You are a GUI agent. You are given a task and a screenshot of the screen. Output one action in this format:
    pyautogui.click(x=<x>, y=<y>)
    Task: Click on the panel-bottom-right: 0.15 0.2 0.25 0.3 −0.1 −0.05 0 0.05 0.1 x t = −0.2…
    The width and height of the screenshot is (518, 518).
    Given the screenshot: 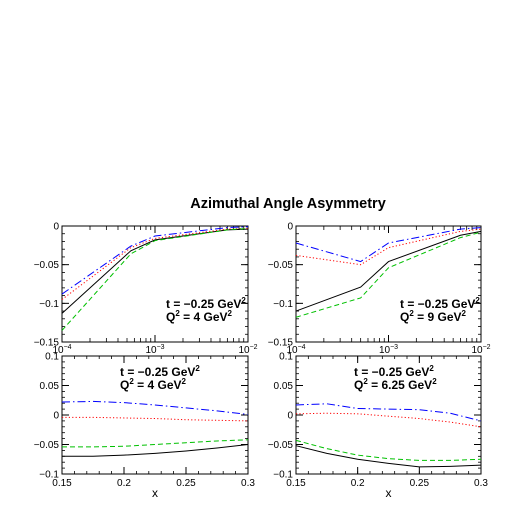 What is the action you would take?
    pyautogui.click(x=378, y=426)
    